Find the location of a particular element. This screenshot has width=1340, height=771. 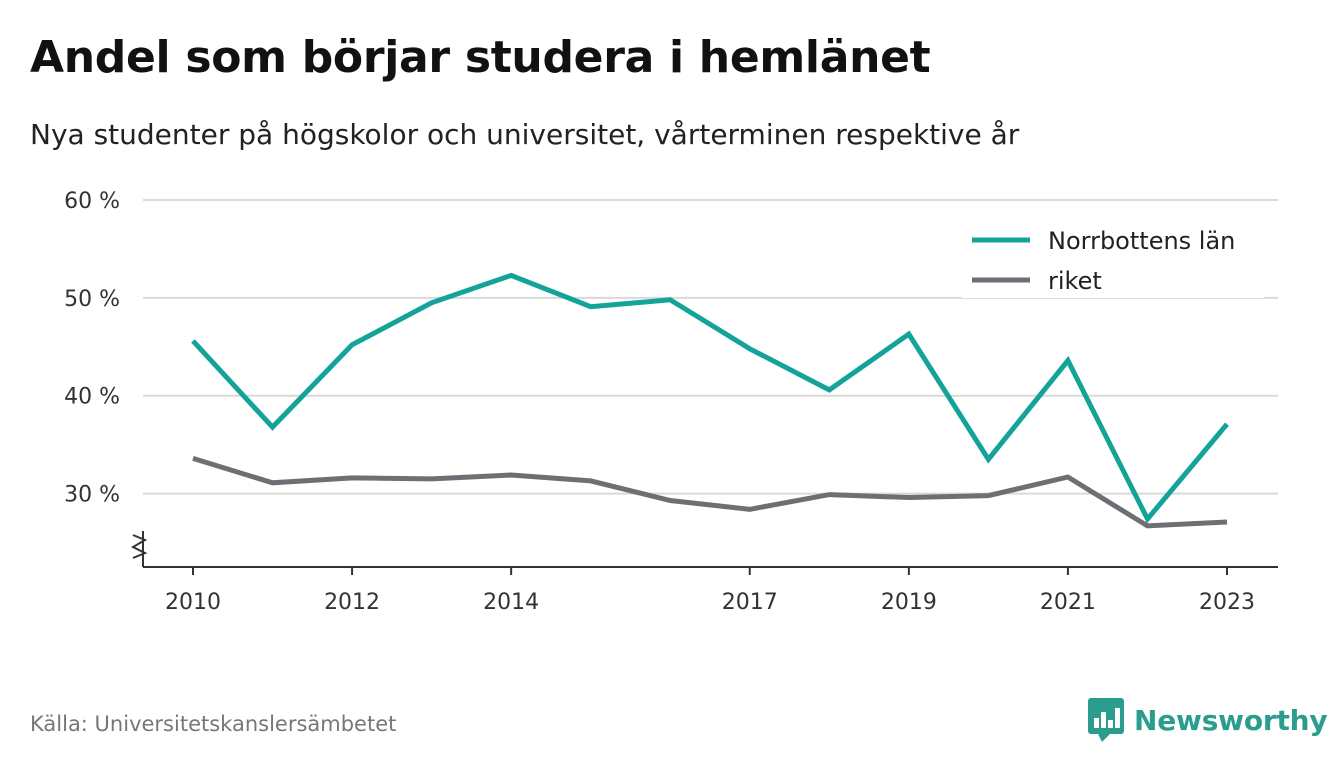

brand-name: Newsworthy is located at coordinates (1231, 720).